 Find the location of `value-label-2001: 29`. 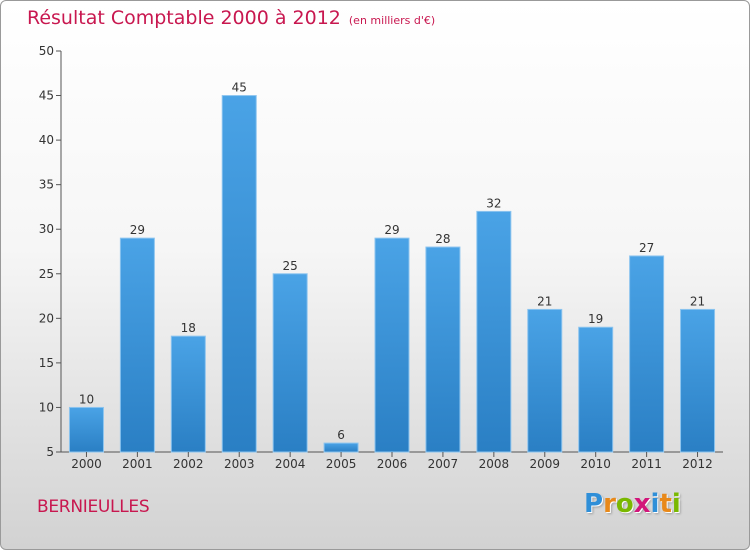

value-label-2001: 29 is located at coordinates (137, 230).